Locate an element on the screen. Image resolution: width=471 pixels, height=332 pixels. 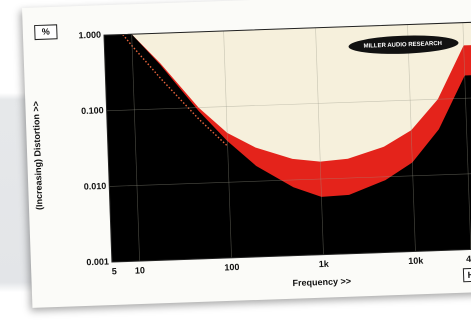
logo: MILLER AUDIO RESEARCH is located at coordinates (402, 45).